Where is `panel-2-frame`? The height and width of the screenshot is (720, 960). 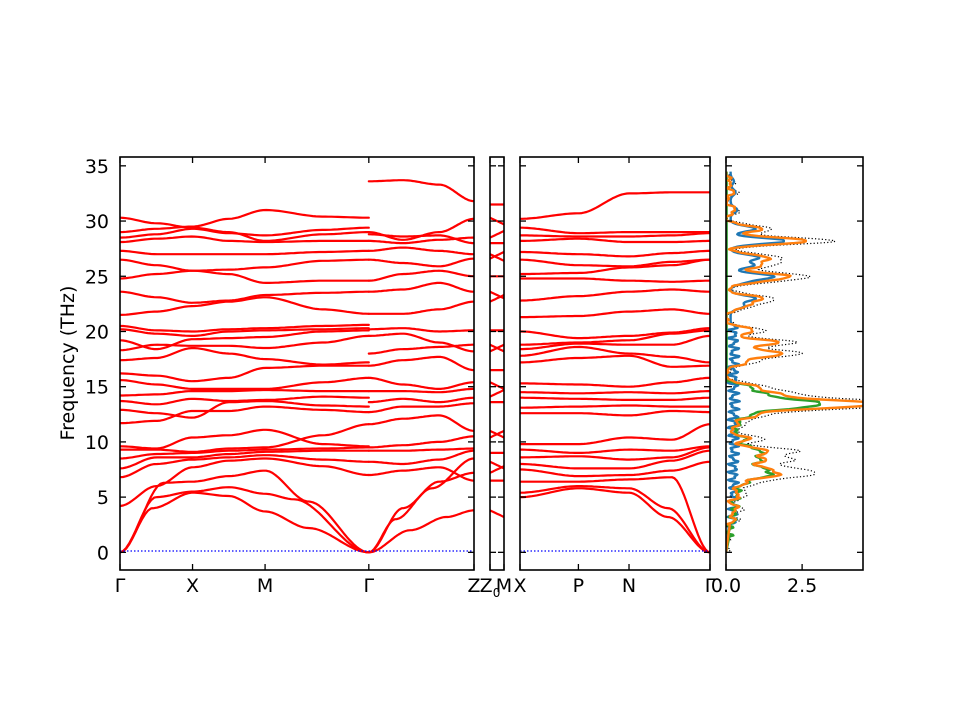
panel-2-frame is located at coordinates (497, 363).